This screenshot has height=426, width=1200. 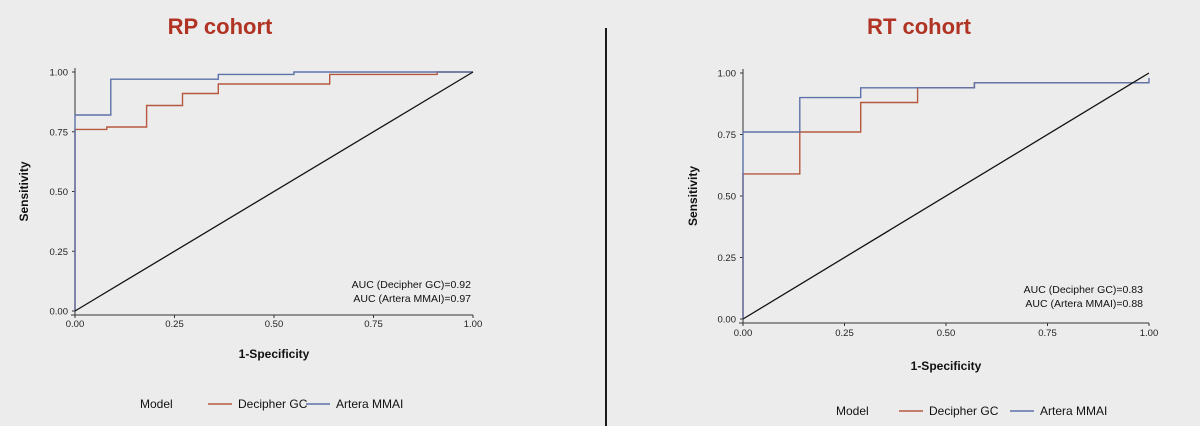 What do you see at coordinates (919, 26) in the screenshot?
I see `chart-title-rt: RT cohort` at bounding box center [919, 26].